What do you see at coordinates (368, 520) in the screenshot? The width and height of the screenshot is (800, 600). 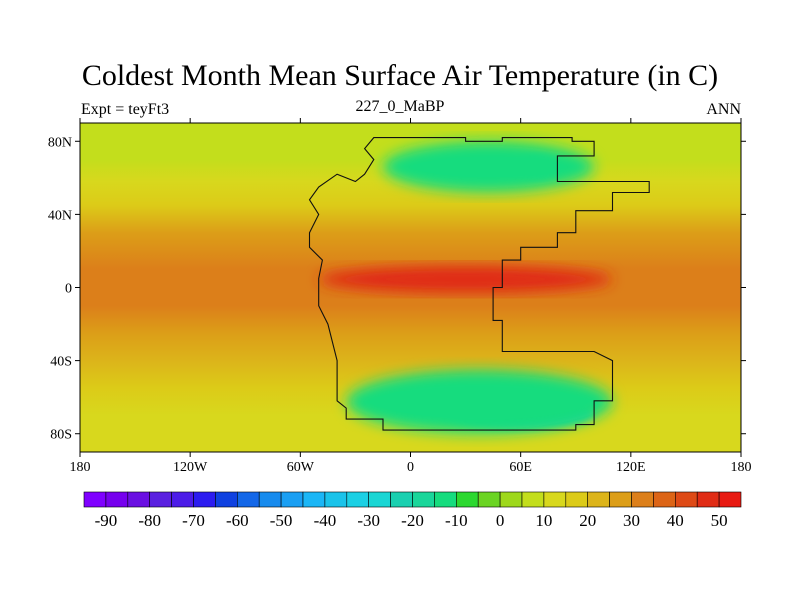 I see `colorbar-label: -30` at bounding box center [368, 520].